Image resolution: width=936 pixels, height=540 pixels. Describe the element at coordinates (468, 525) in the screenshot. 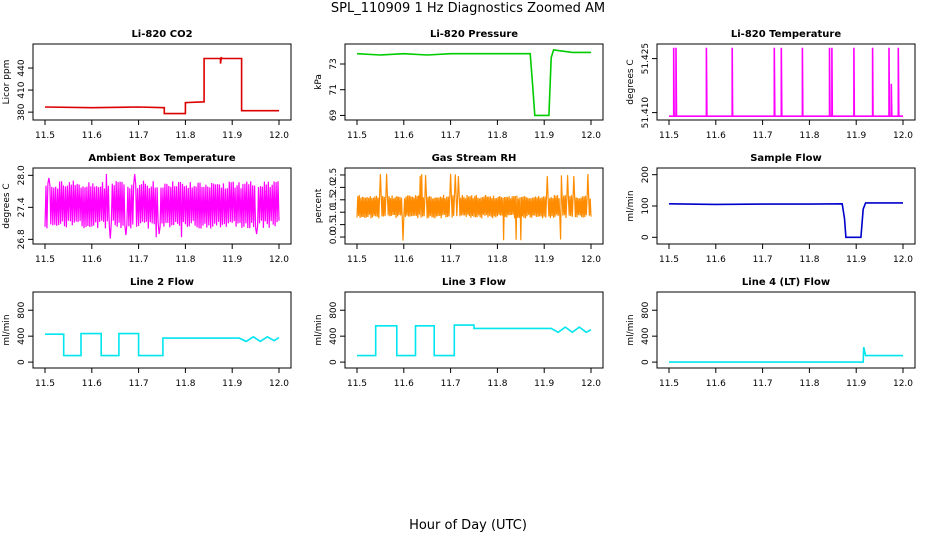

I see `x-axis-title: Hour of Day (UTC)` at that location.